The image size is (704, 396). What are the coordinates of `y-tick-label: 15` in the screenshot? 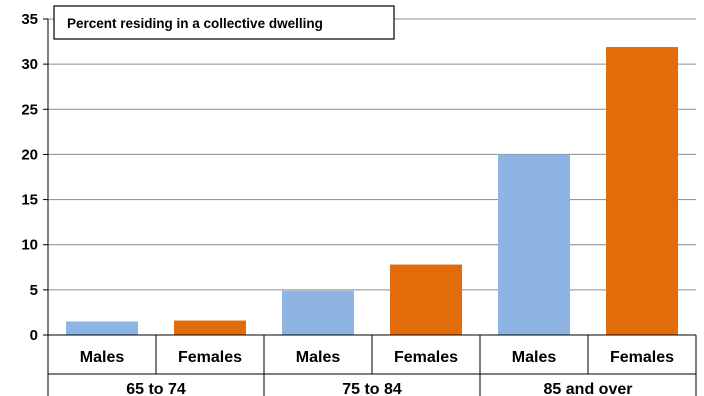 It's located at (29, 200).